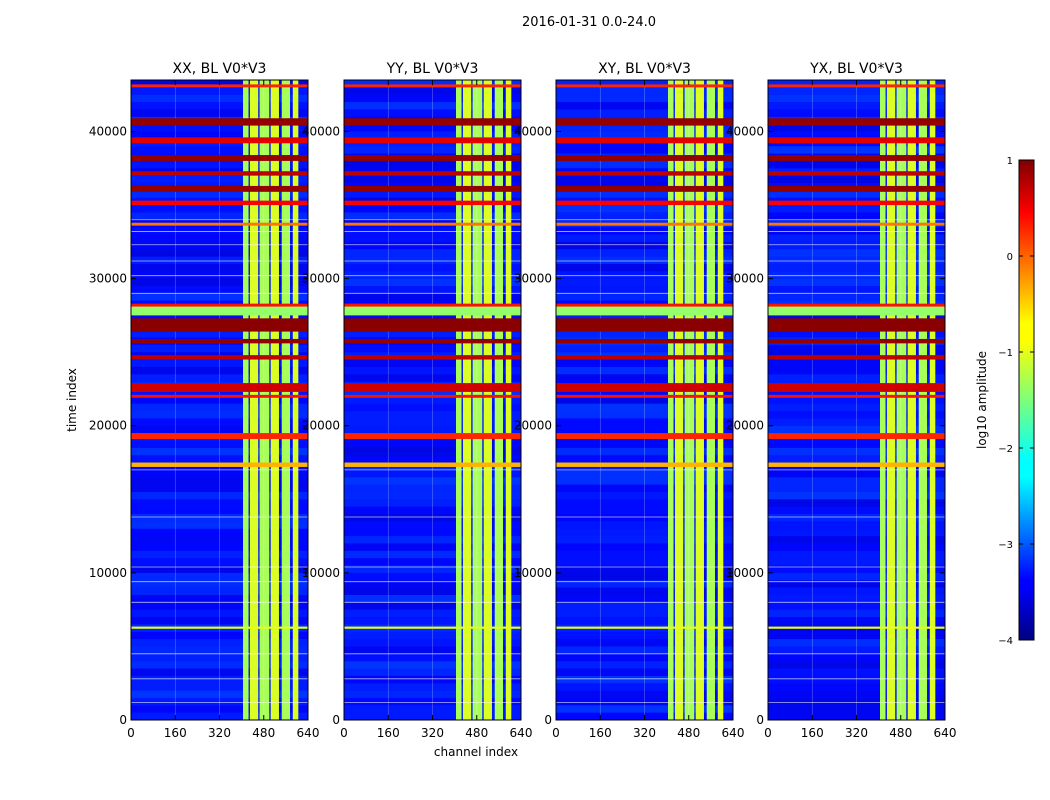  What do you see at coordinates (1005, 353) in the screenshot?
I see `colorbar-tick-label: −1` at bounding box center [1005, 353].